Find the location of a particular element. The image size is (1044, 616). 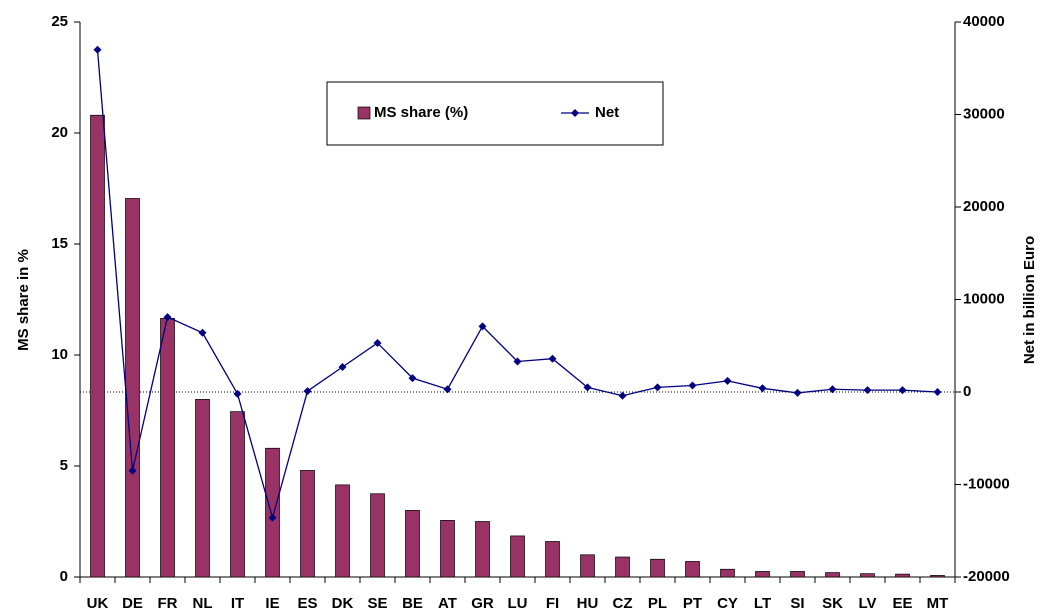

x-tick-label: DE is located at coordinates (132, 603).